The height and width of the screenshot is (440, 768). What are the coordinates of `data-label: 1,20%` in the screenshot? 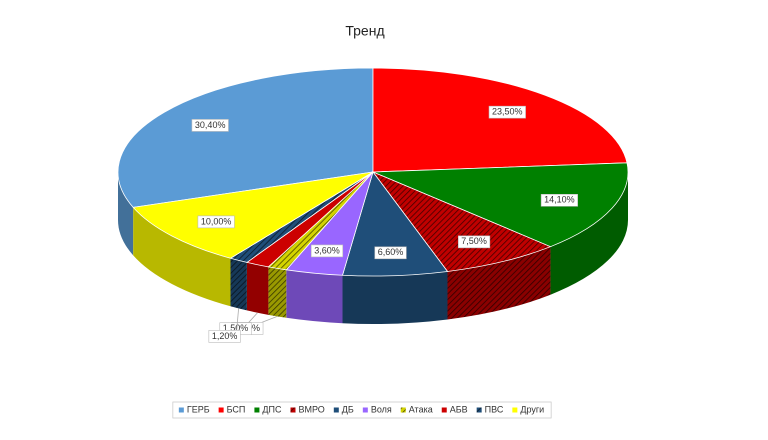 It's located at (224, 336).